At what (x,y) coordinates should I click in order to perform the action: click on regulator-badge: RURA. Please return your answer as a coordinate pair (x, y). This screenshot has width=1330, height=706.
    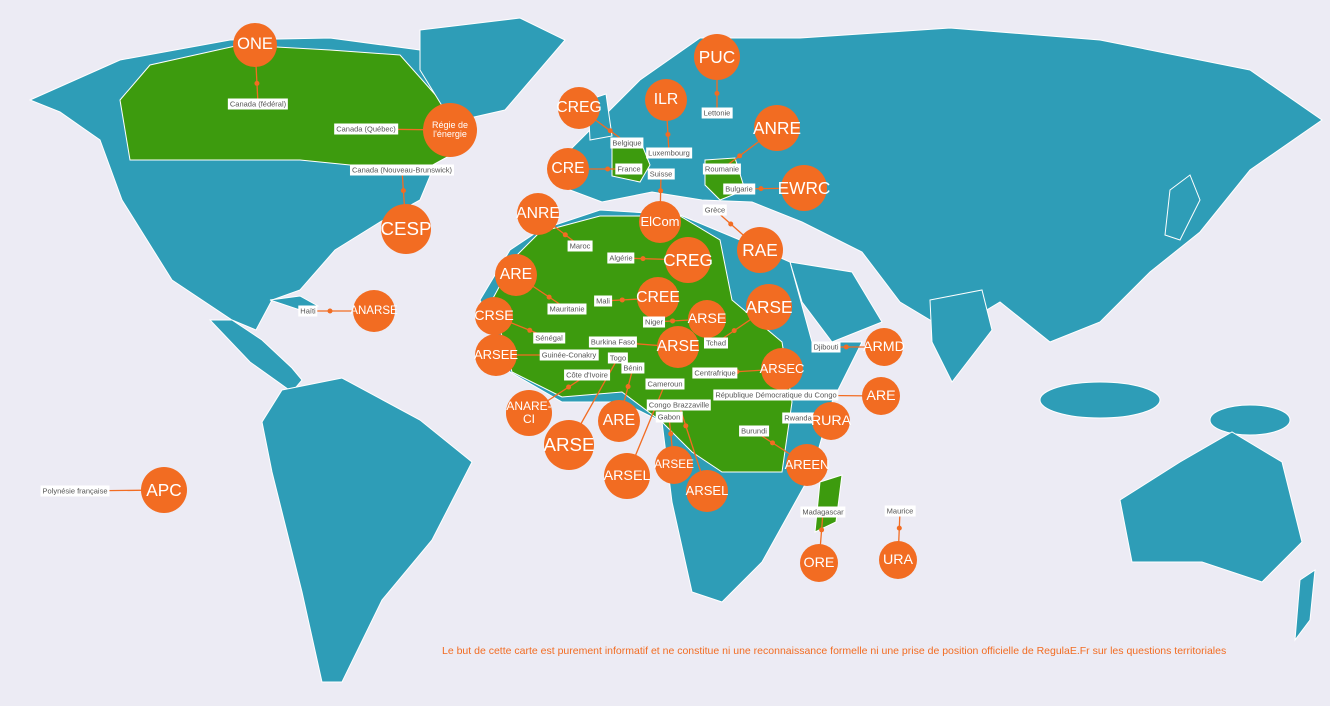
    Looking at the image, I should click on (831, 421).